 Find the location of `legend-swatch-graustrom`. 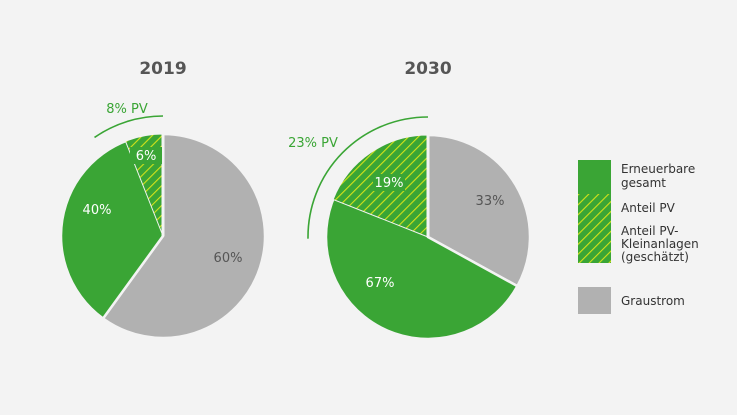

legend-swatch-graustrom is located at coordinates (594, 300).